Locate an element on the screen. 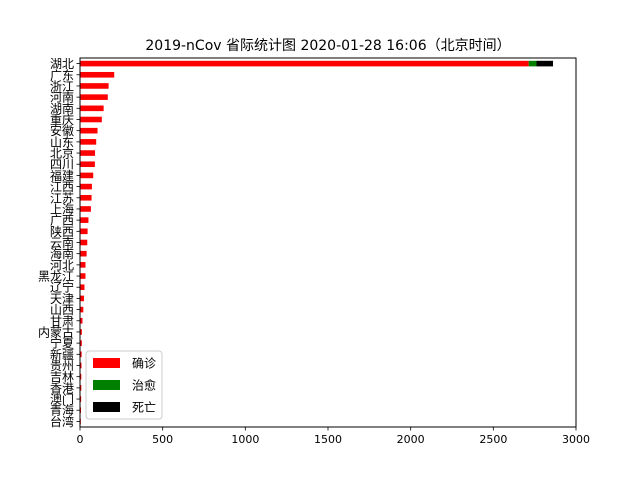  legend-swatch-治愈 is located at coordinates (106, 385).